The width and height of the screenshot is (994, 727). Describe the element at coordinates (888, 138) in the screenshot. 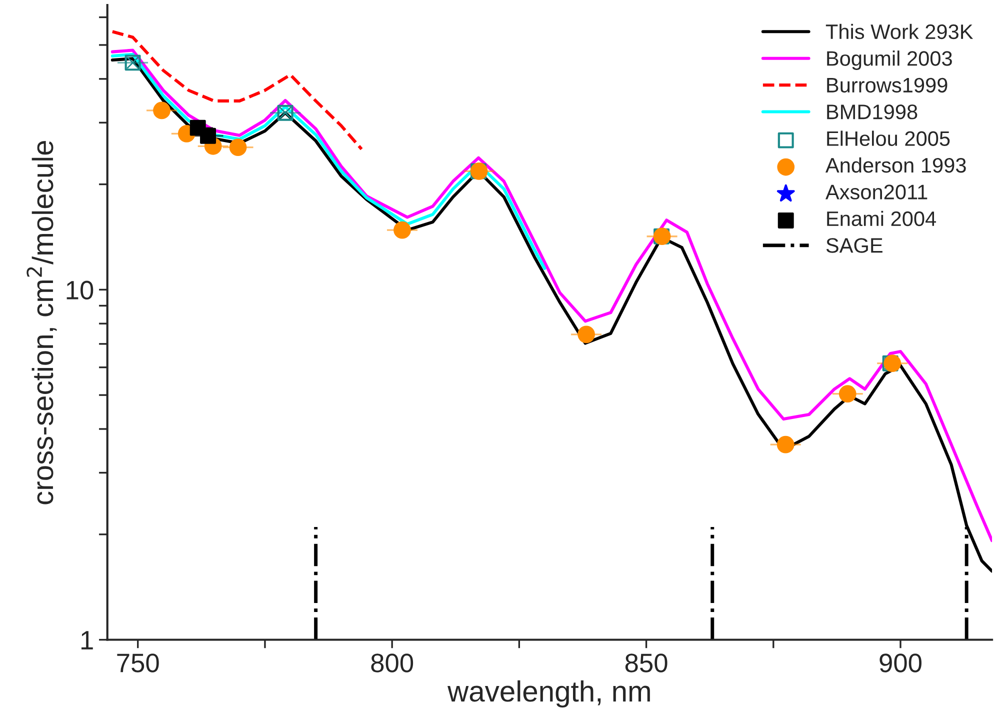

I see `legend-label: ElHelou 2005` at that location.